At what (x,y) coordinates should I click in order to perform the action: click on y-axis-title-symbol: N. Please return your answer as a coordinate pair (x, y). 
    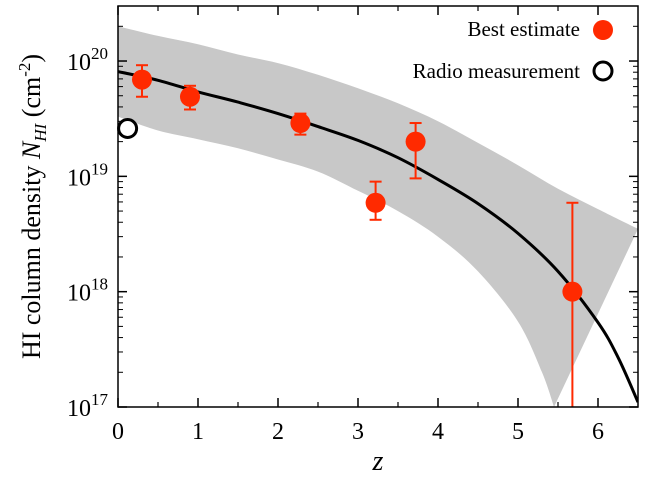
    Looking at the image, I should click on (31, 150).